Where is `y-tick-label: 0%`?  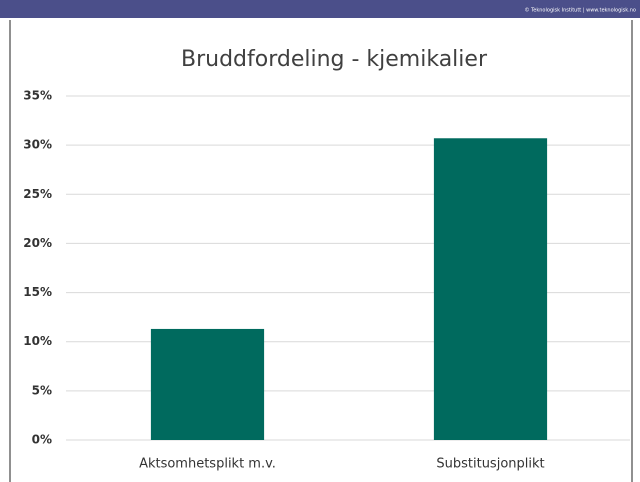 y-tick-label: 0% is located at coordinates (42, 440).